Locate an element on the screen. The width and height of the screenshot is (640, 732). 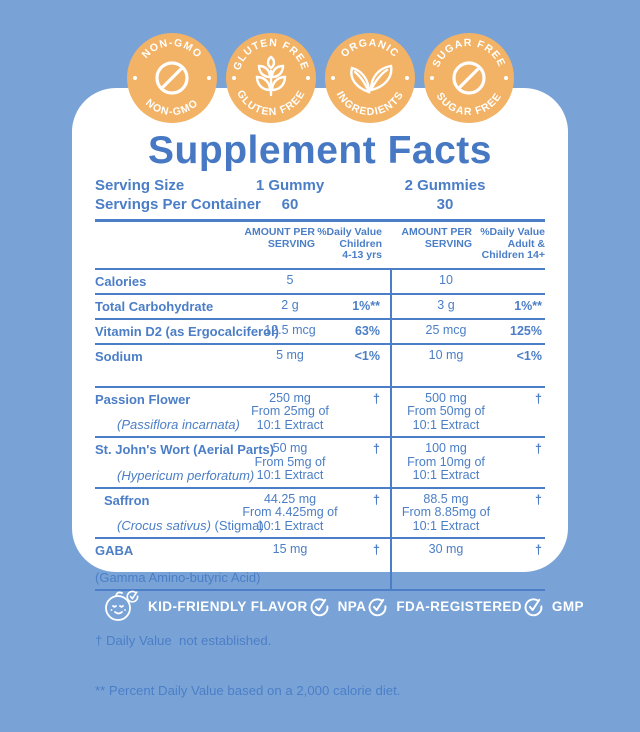
servings-per-container-label: Servings Per Container is located at coordinates (178, 204).